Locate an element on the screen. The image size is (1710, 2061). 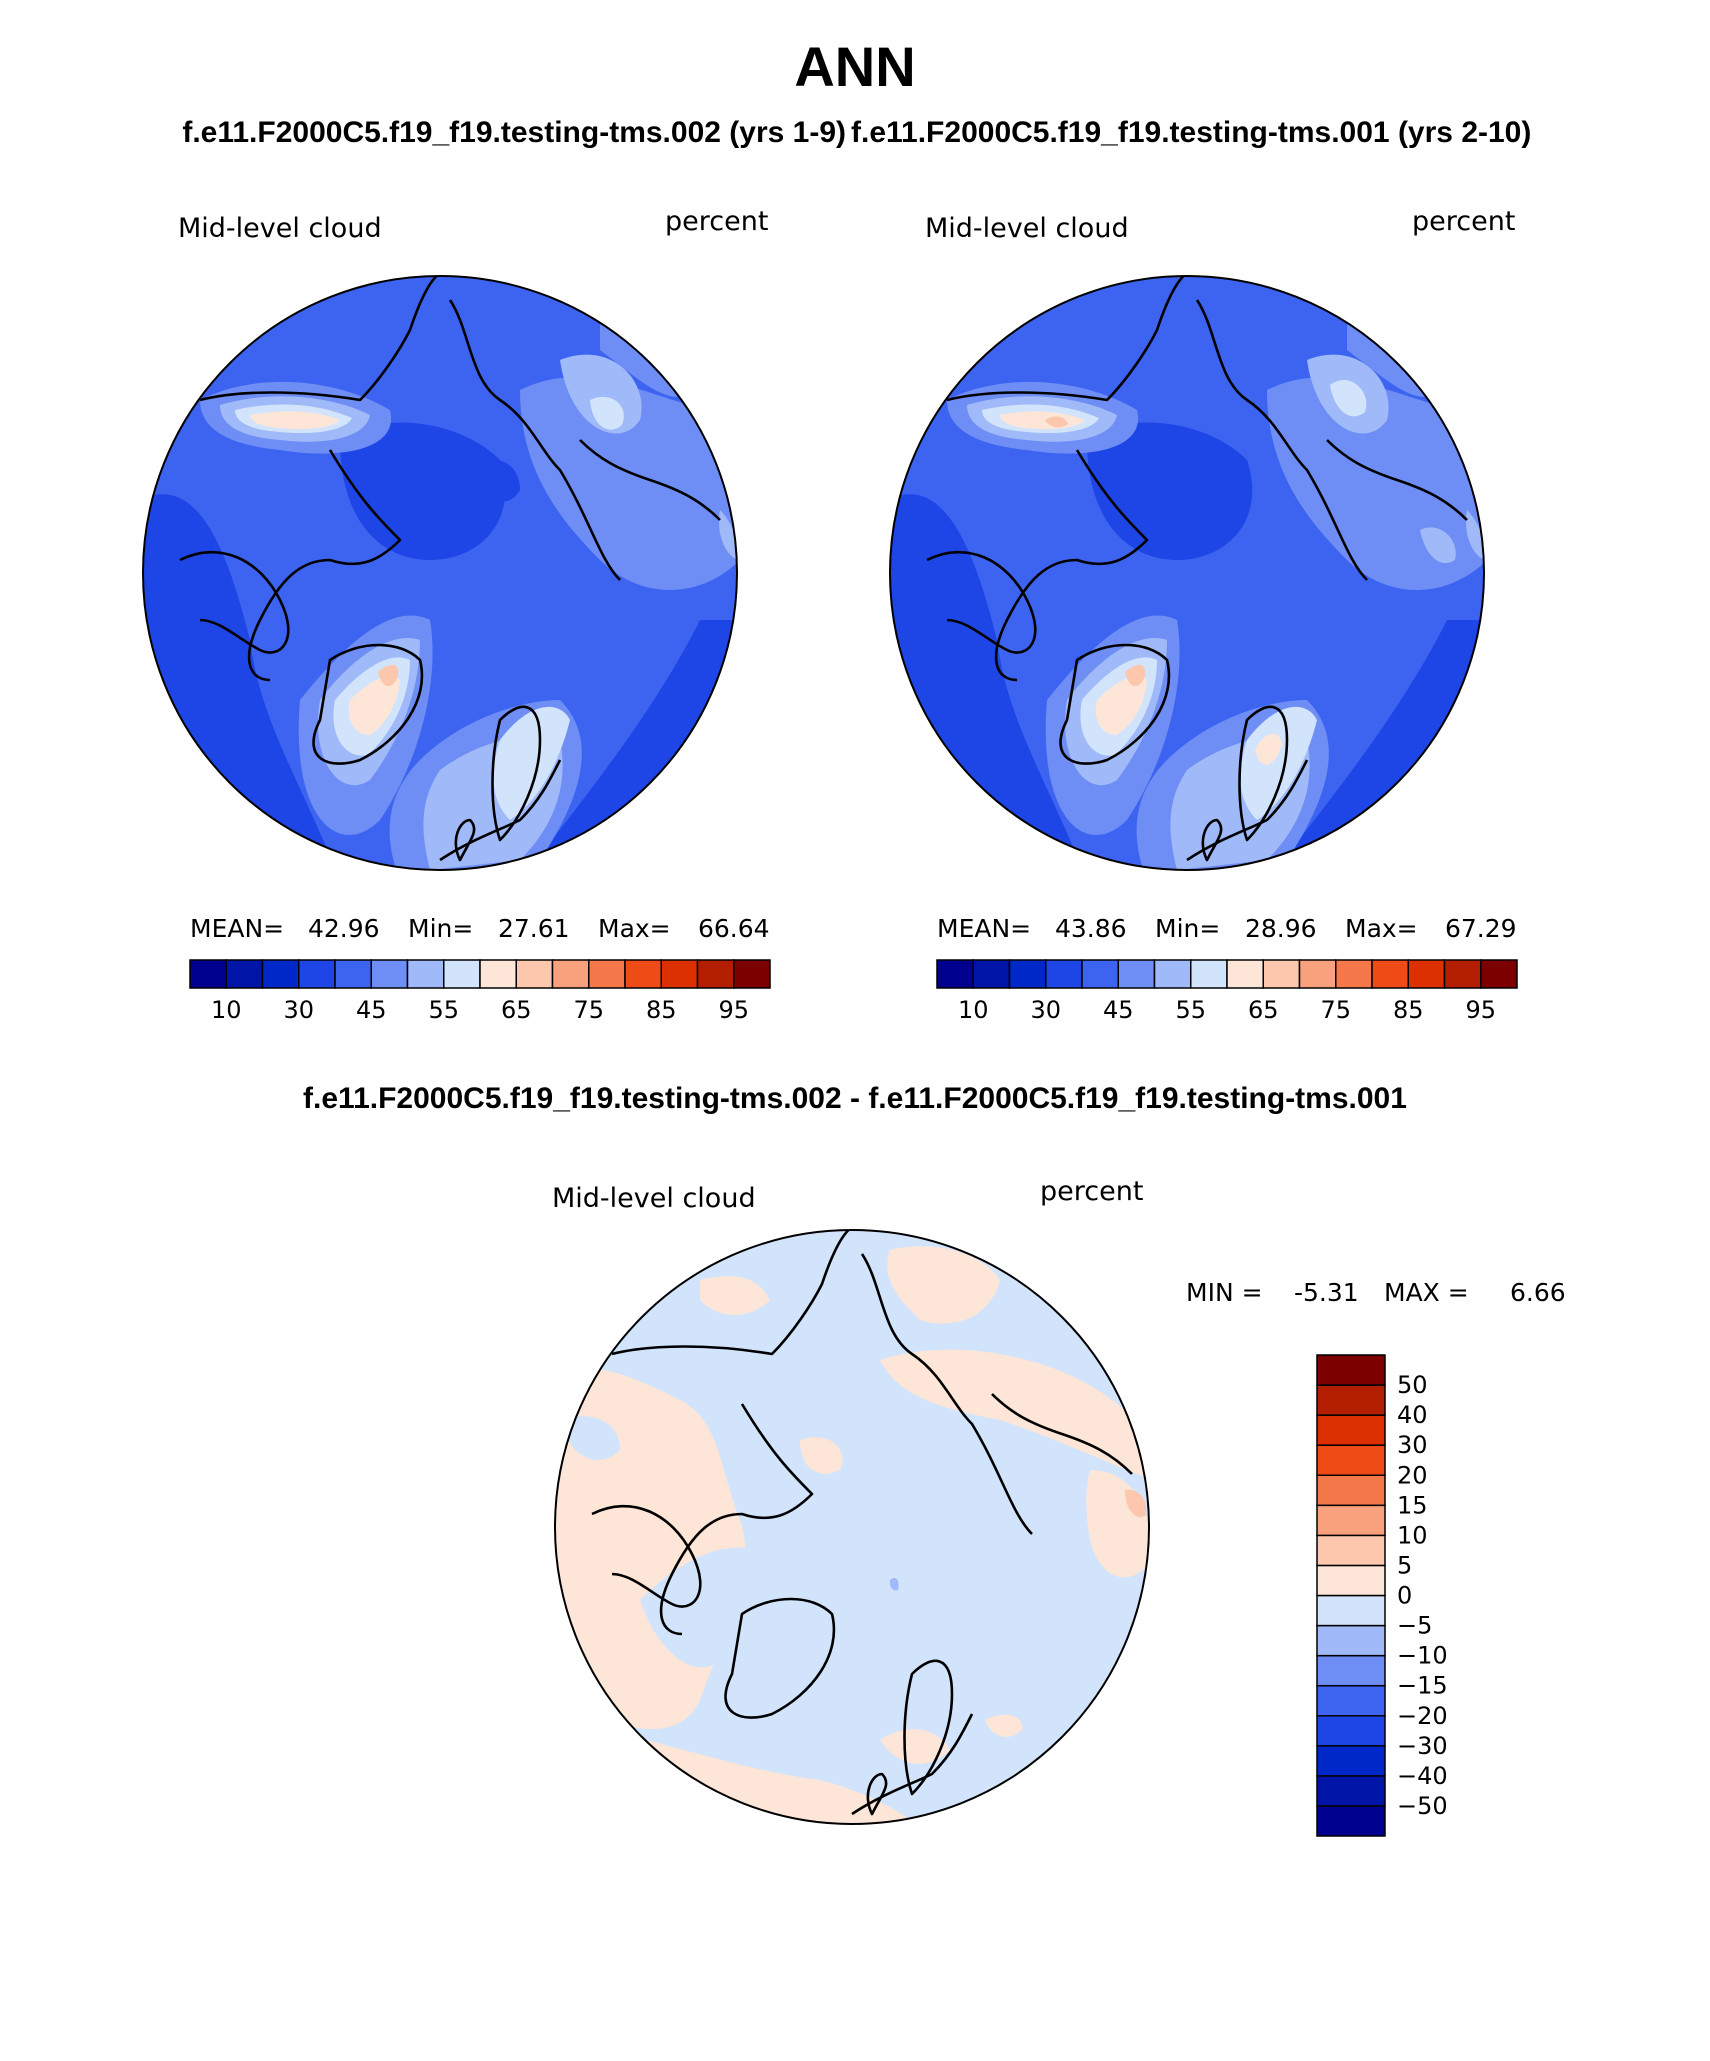
left-colorbar-tick-label: 85 is located at coordinates (661, 1010).